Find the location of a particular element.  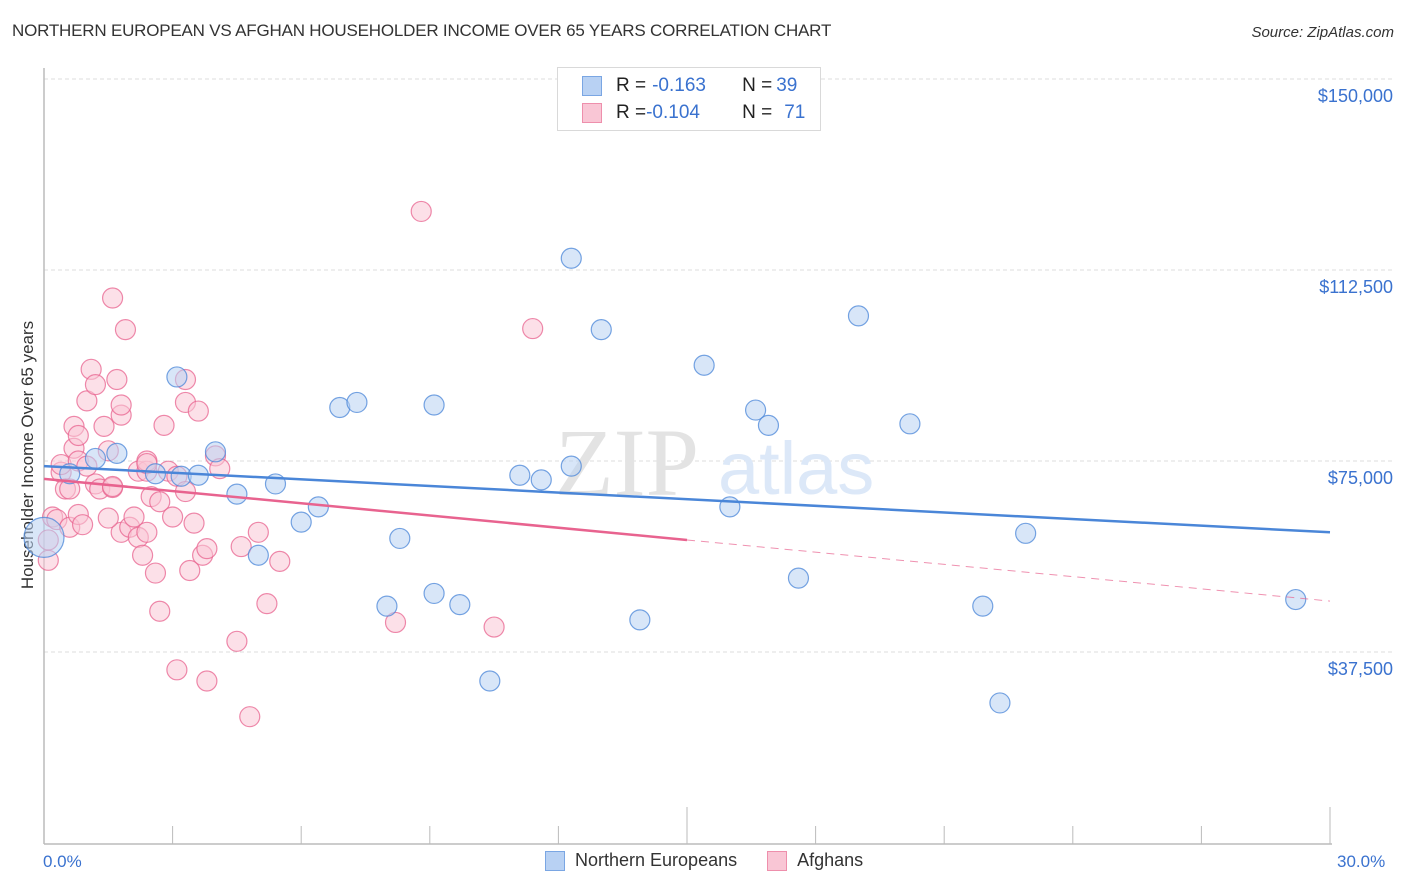

n-value: 71 is located at coordinates (795, 112).